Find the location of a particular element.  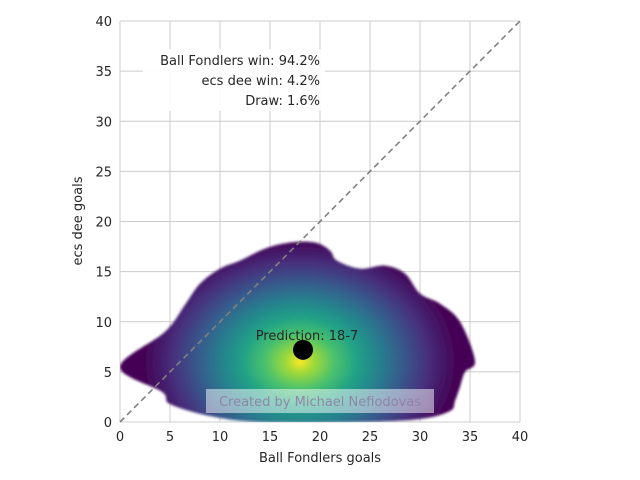

prediction-point is located at coordinates (303, 349).